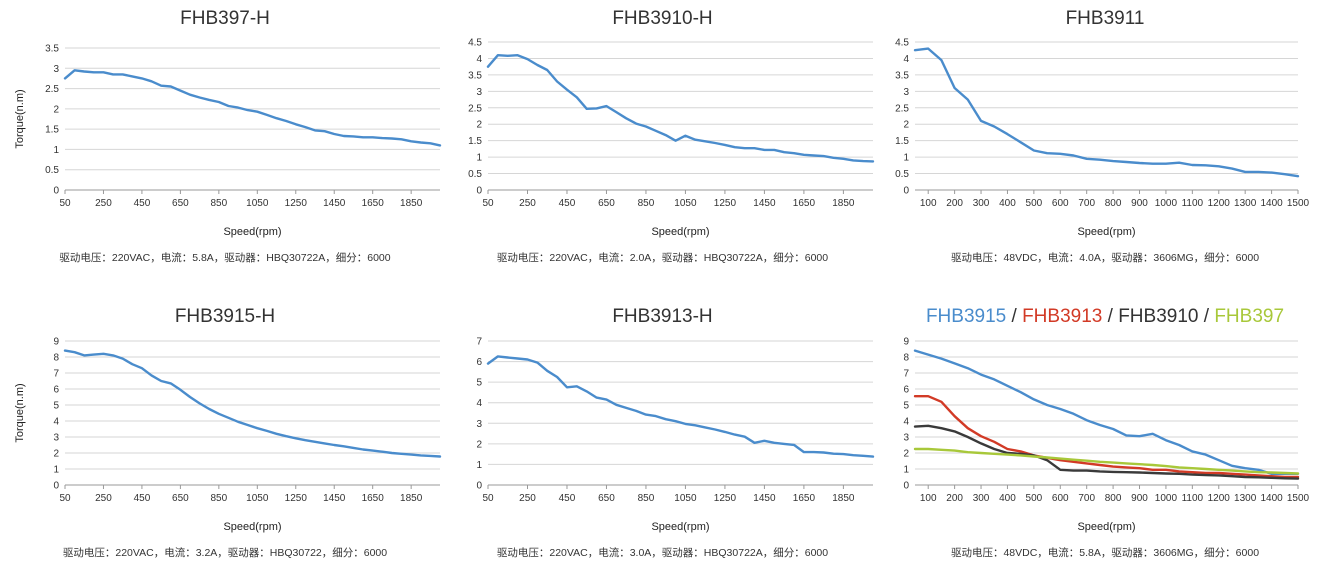  I want to click on x-tick-label: 1000, so click(1166, 203).